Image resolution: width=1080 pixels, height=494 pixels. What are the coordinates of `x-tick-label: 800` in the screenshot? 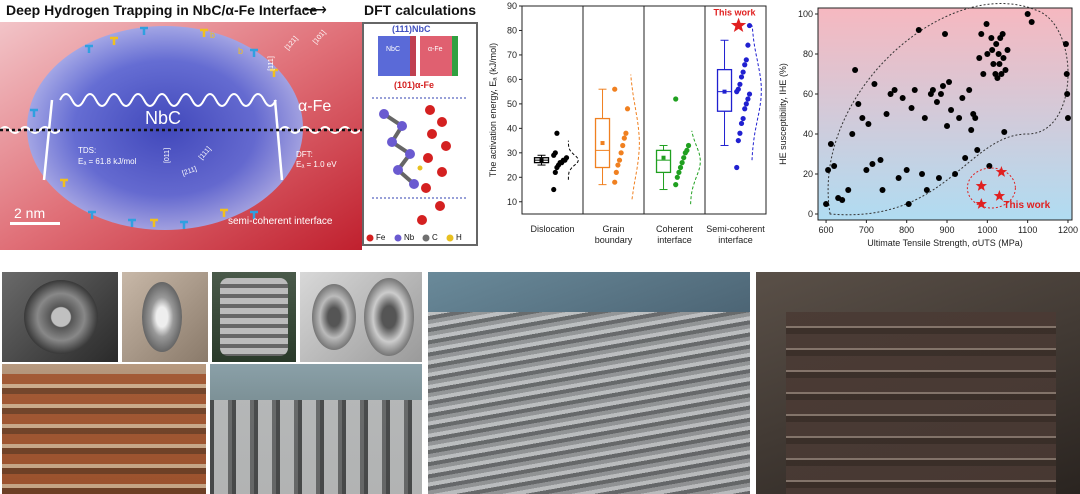 It's located at (906, 230).